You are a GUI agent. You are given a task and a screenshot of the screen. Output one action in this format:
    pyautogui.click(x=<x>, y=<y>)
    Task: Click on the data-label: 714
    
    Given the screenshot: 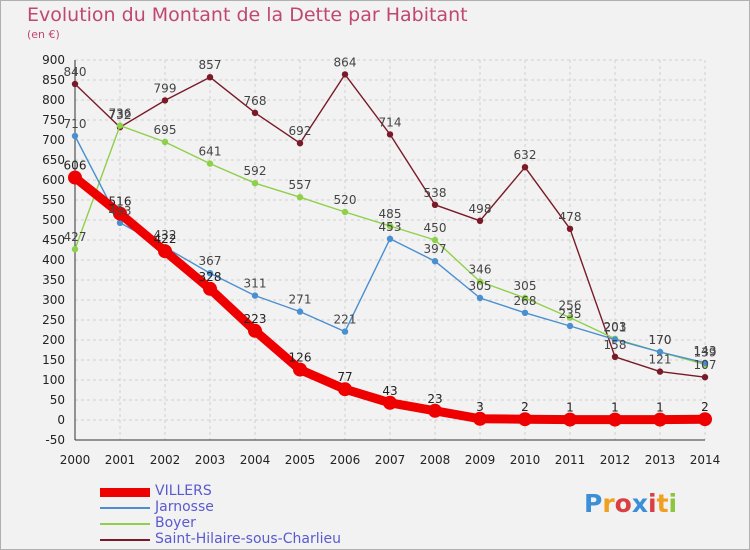 What is the action you would take?
    pyautogui.click(x=390, y=122)
    